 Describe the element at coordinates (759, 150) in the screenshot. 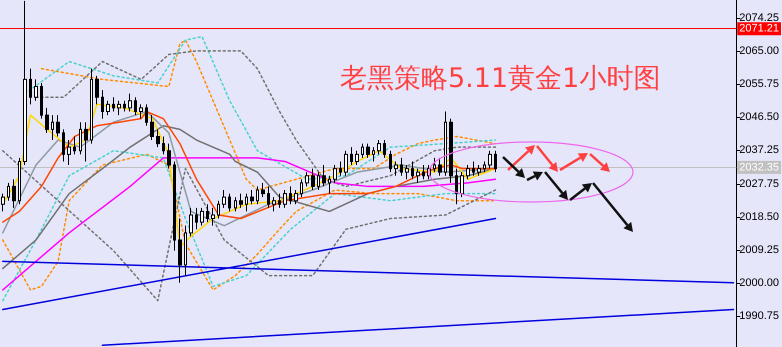

I see `y-tick-label: 2037.25` at that location.